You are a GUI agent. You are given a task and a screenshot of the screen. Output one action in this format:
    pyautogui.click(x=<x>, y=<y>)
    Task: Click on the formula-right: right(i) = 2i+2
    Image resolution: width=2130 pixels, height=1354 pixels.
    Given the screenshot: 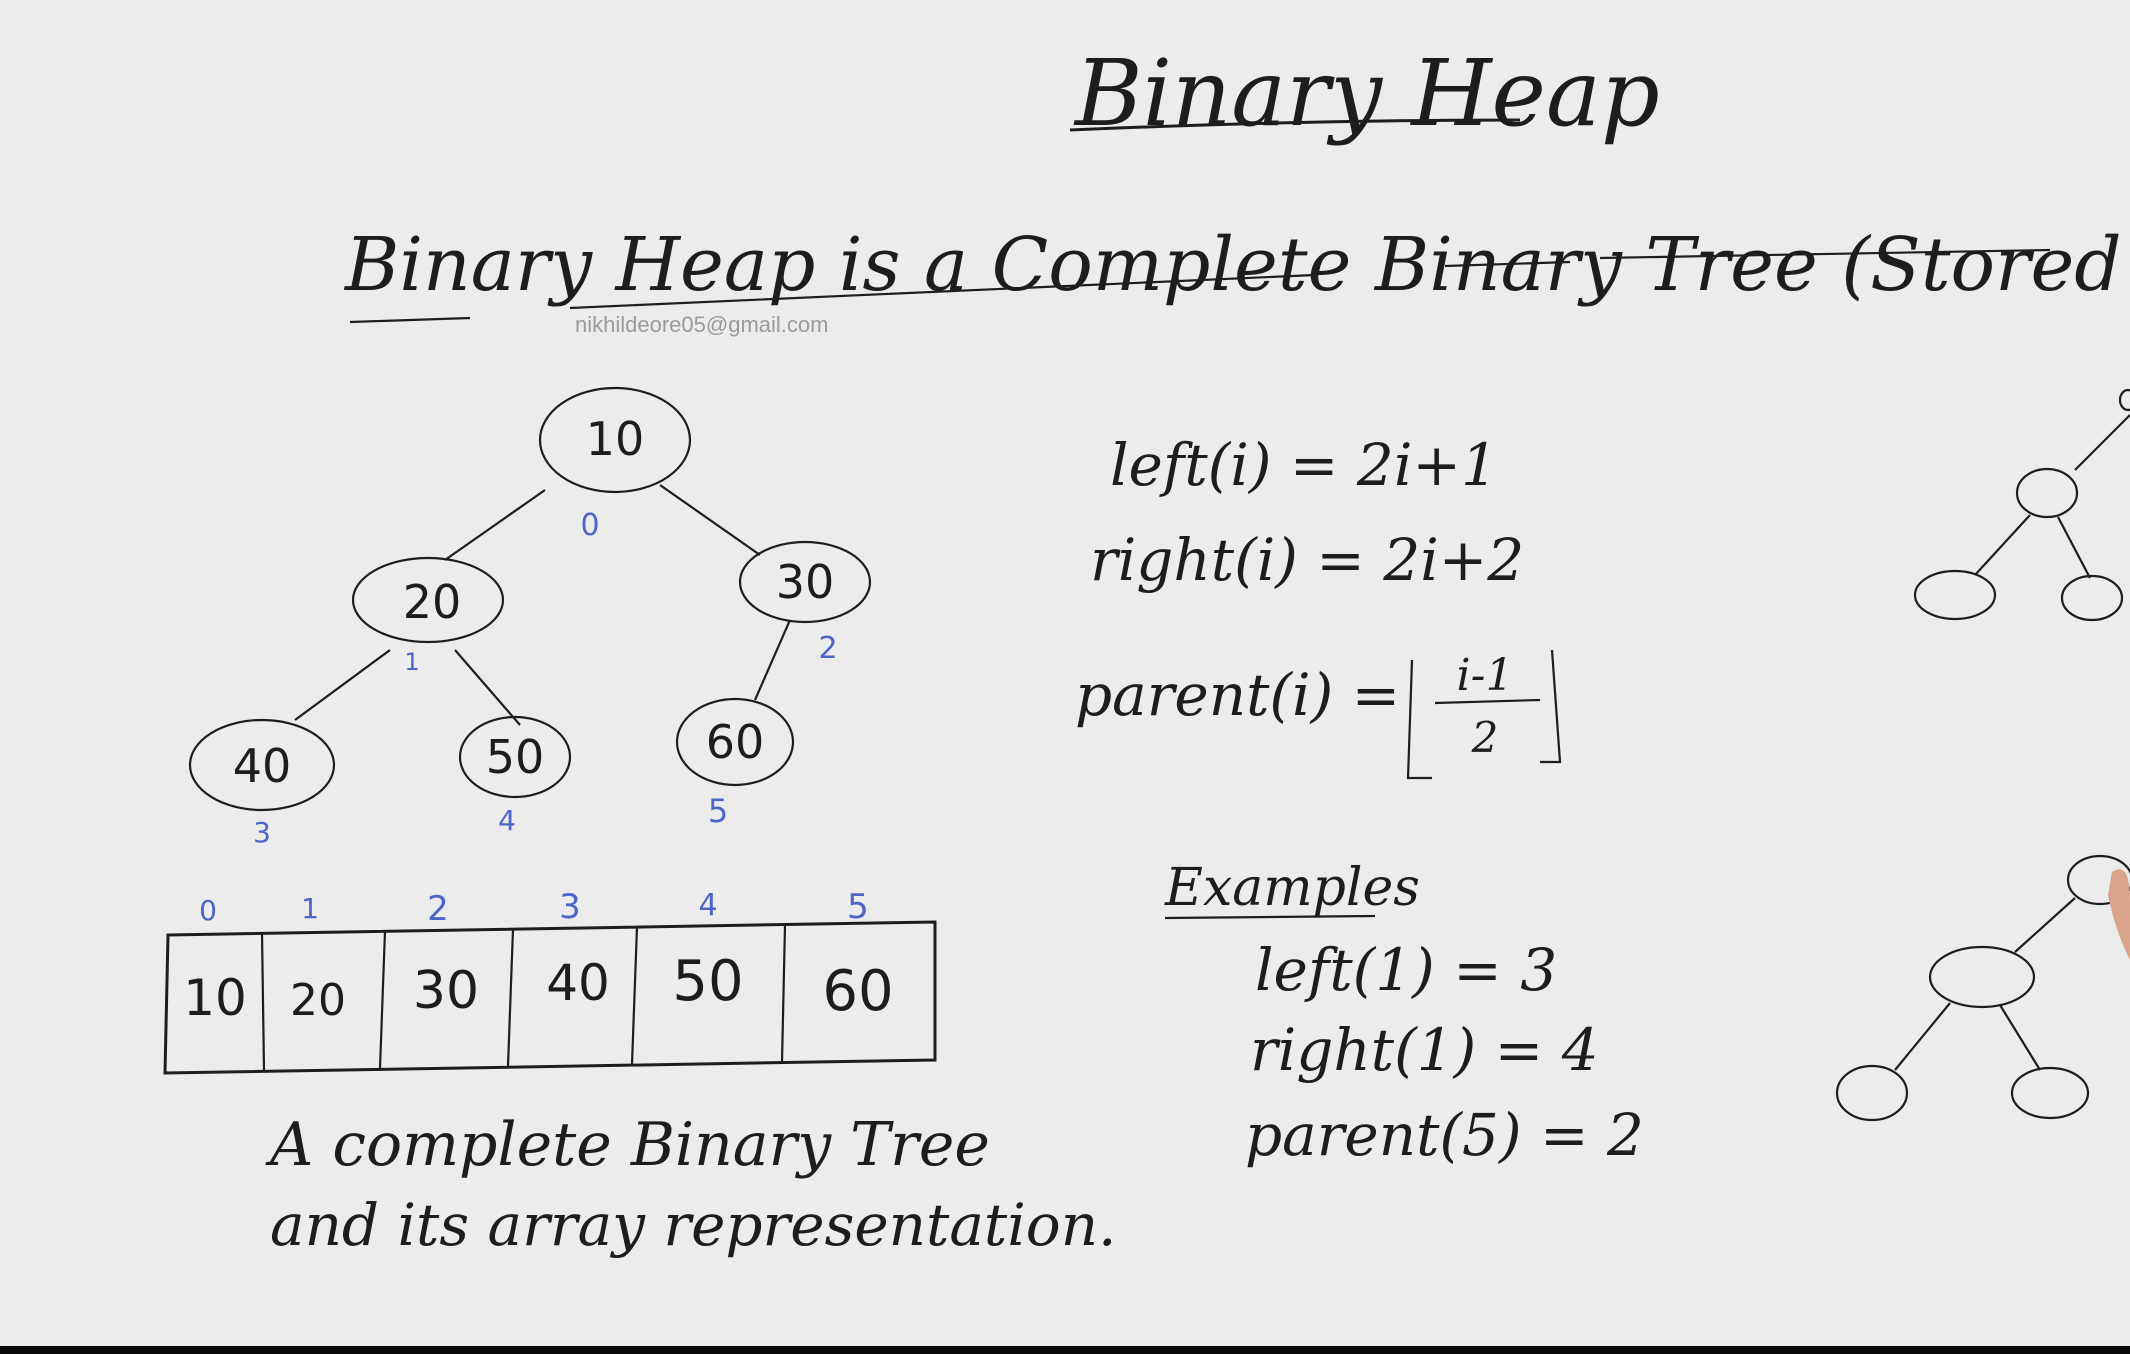 What is the action you would take?
    pyautogui.click(x=1307, y=560)
    